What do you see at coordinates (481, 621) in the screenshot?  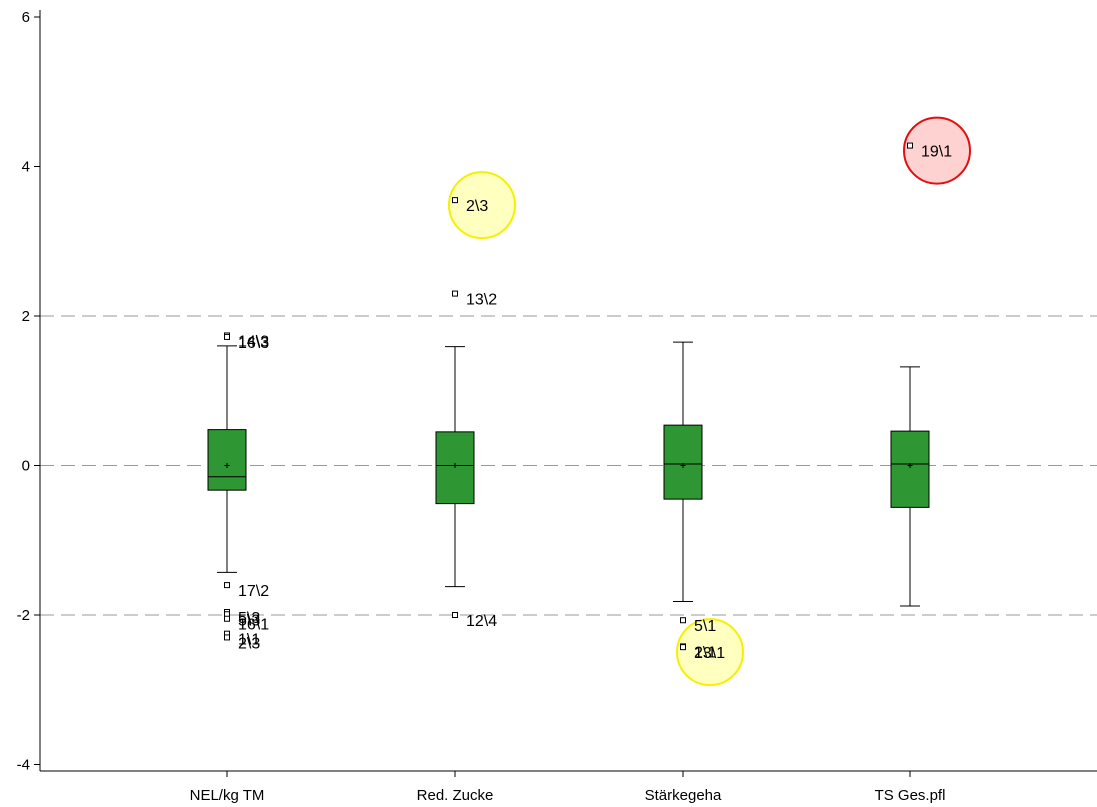 I see `outlier-label: 12\4` at bounding box center [481, 621].